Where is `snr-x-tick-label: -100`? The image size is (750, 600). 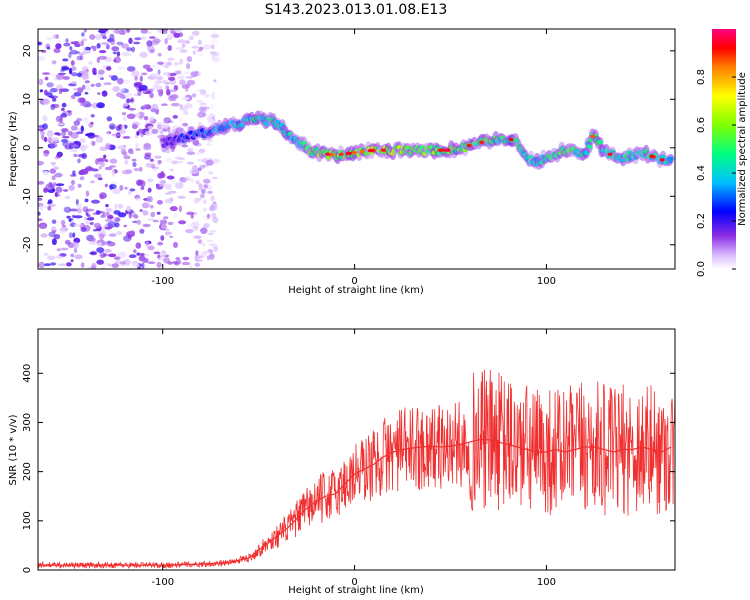 snr-x-tick-label: -100 is located at coordinates (162, 582).